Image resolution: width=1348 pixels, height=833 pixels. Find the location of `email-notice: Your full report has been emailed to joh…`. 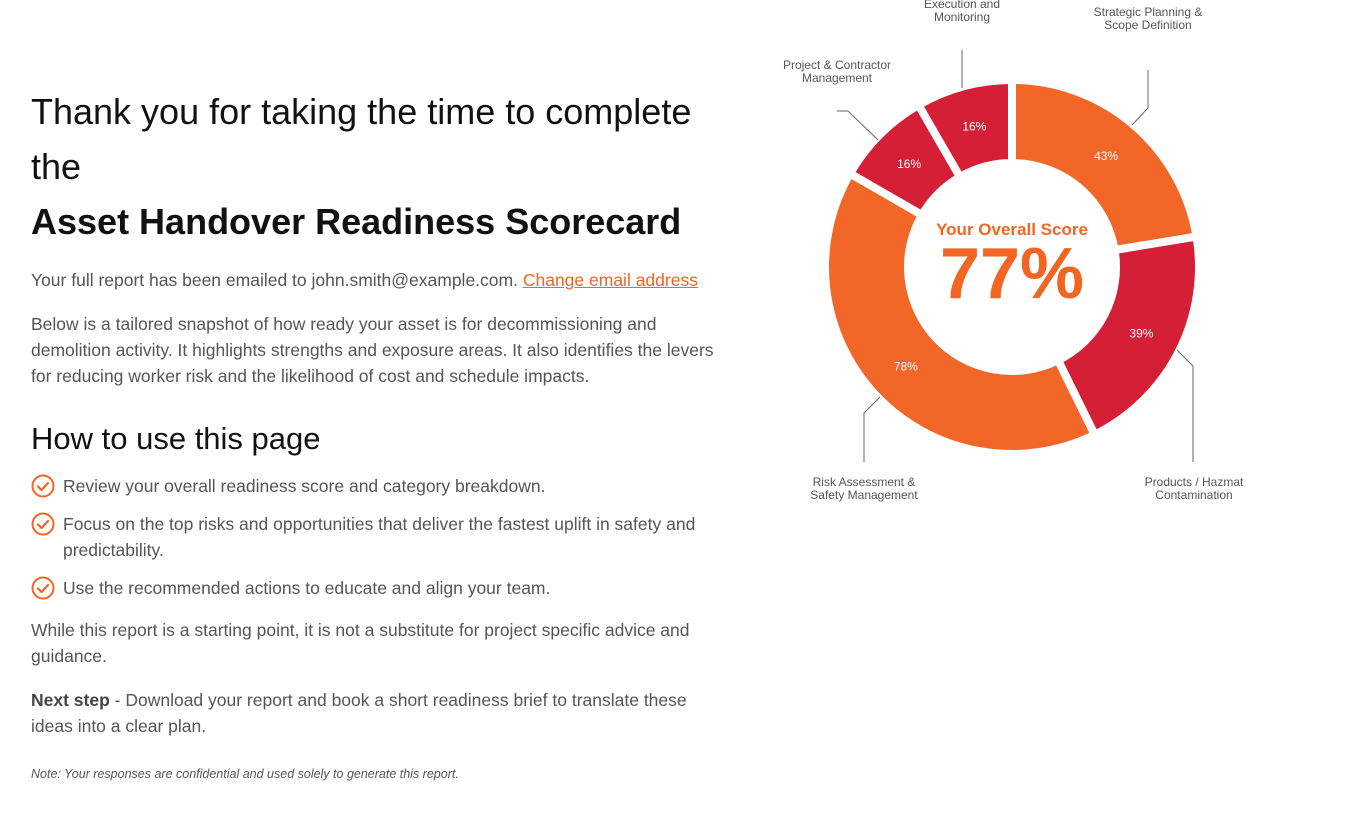

email-notice: Your full report has been emailed to joh… is located at coordinates (376, 280).